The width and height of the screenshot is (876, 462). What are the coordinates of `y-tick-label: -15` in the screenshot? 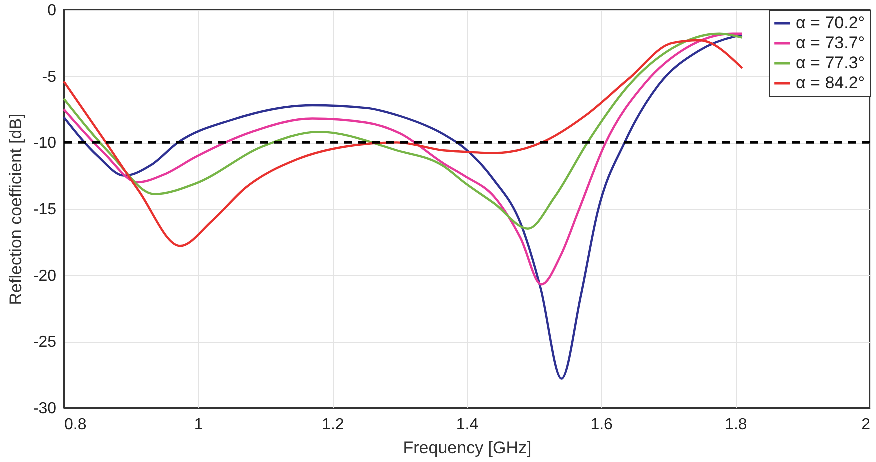 It's located at (45, 210).